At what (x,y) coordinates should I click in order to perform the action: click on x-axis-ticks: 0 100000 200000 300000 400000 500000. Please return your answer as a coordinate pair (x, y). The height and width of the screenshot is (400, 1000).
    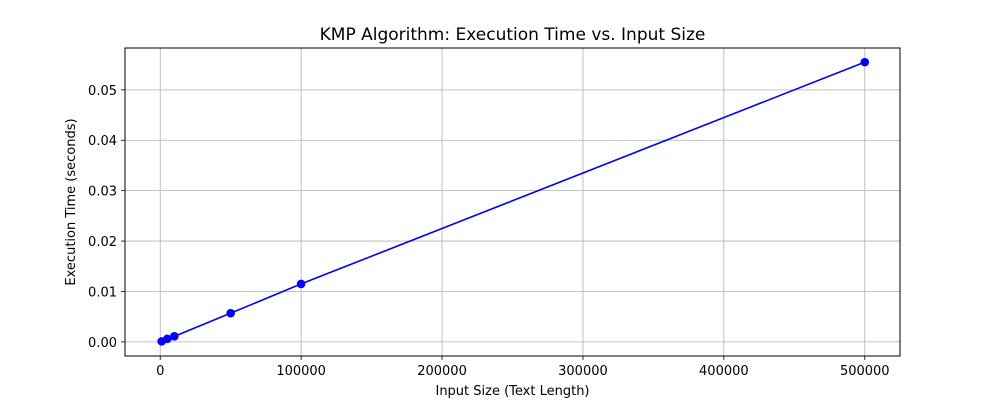
    Looking at the image, I should click on (523, 367).